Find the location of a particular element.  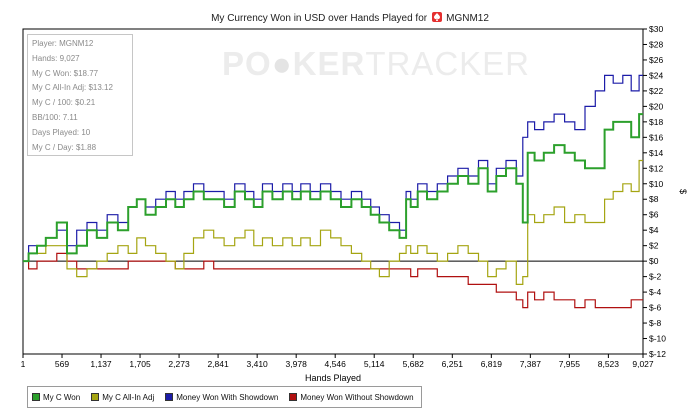

y-tick-label: $28 is located at coordinates (656, 44).